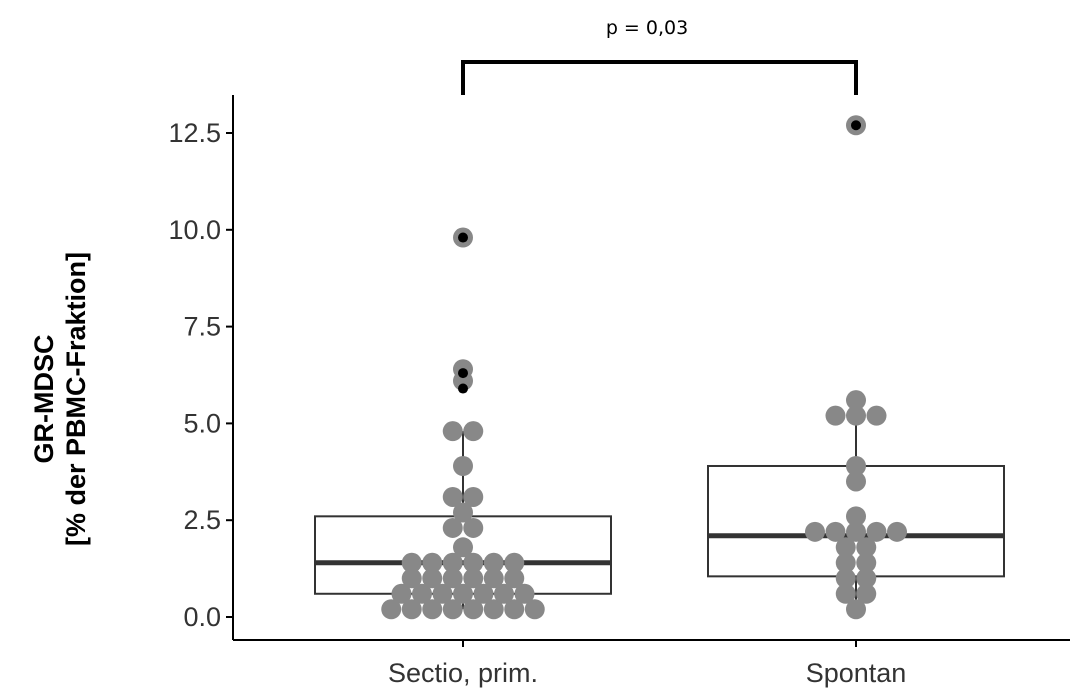 The height and width of the screenshot is (695, 1083). I want to click on y-tick-label: 0.0, so click(202, 617).